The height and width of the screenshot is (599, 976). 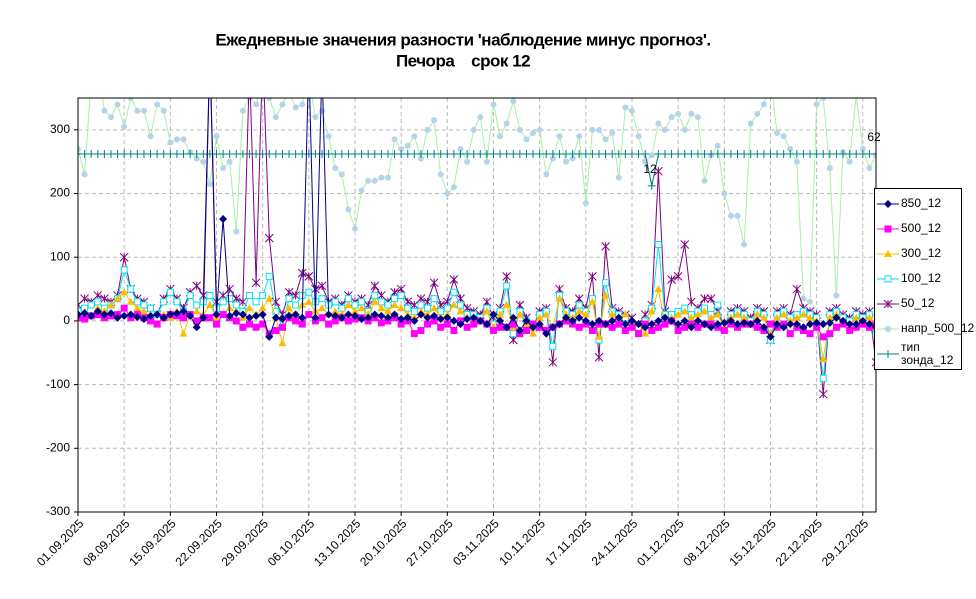 What do you see at coordinates (918, 253) in the screenshot?
I see `legend-entry: 300_12` at bounding box center [918, 253].